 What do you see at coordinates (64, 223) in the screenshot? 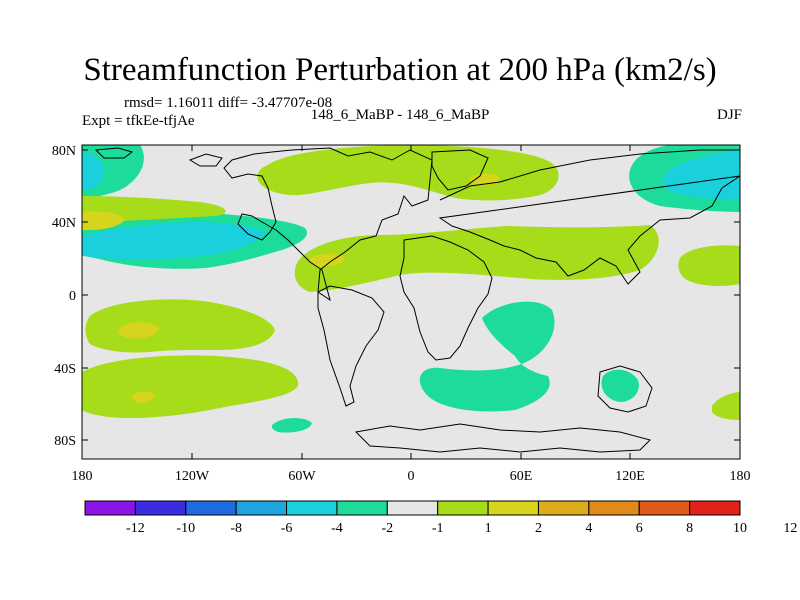
I see `lat-label-40n: 40N` at bounding box center [64, 223].